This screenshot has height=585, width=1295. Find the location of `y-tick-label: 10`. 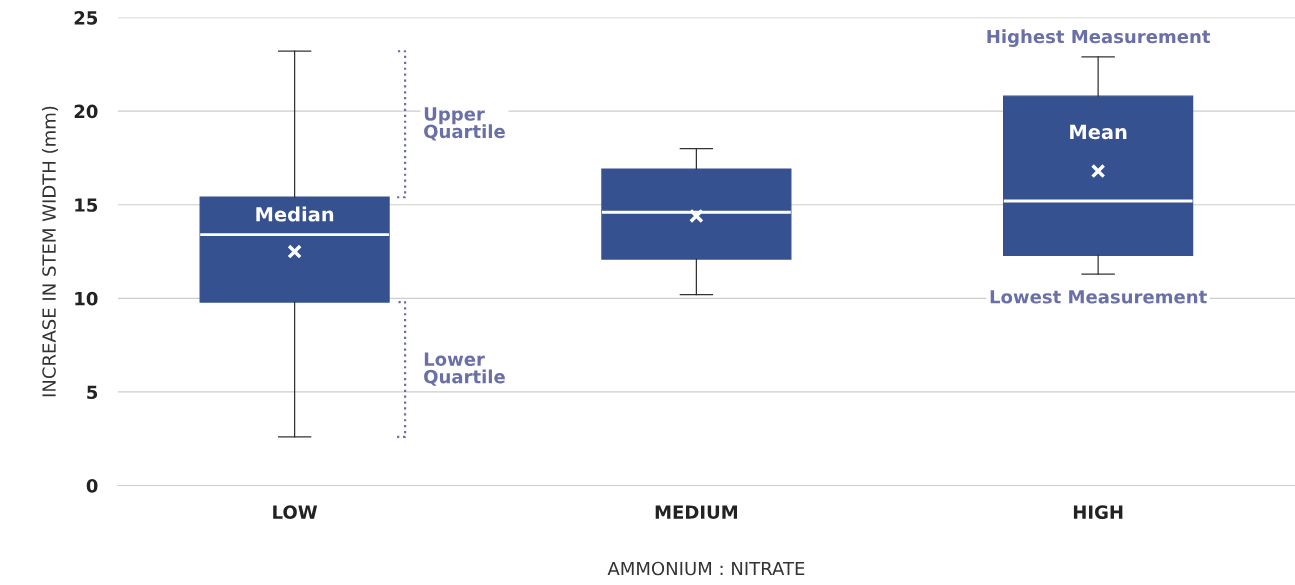

y-tick-label: 10 is located at coordinates (86, 298).